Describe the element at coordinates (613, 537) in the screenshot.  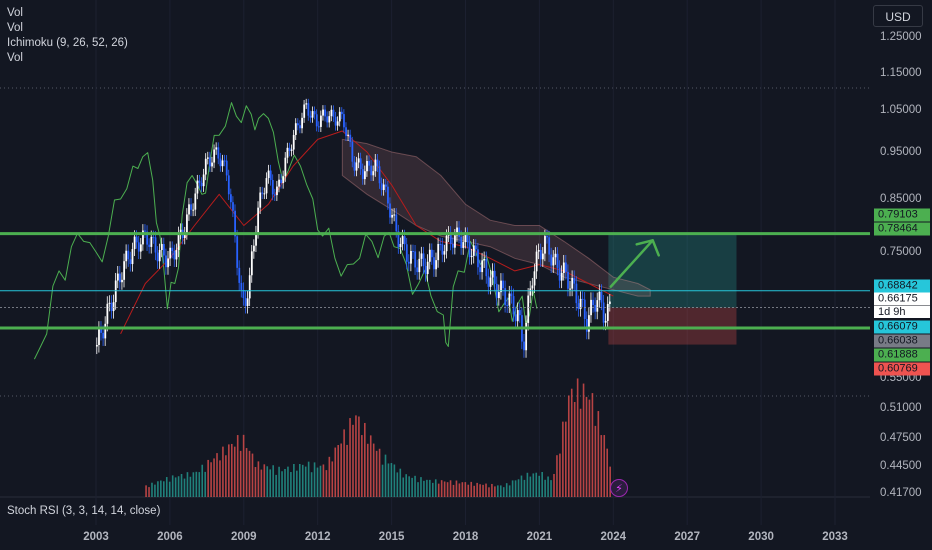
I see `x-tick-label: 2024` at that location.